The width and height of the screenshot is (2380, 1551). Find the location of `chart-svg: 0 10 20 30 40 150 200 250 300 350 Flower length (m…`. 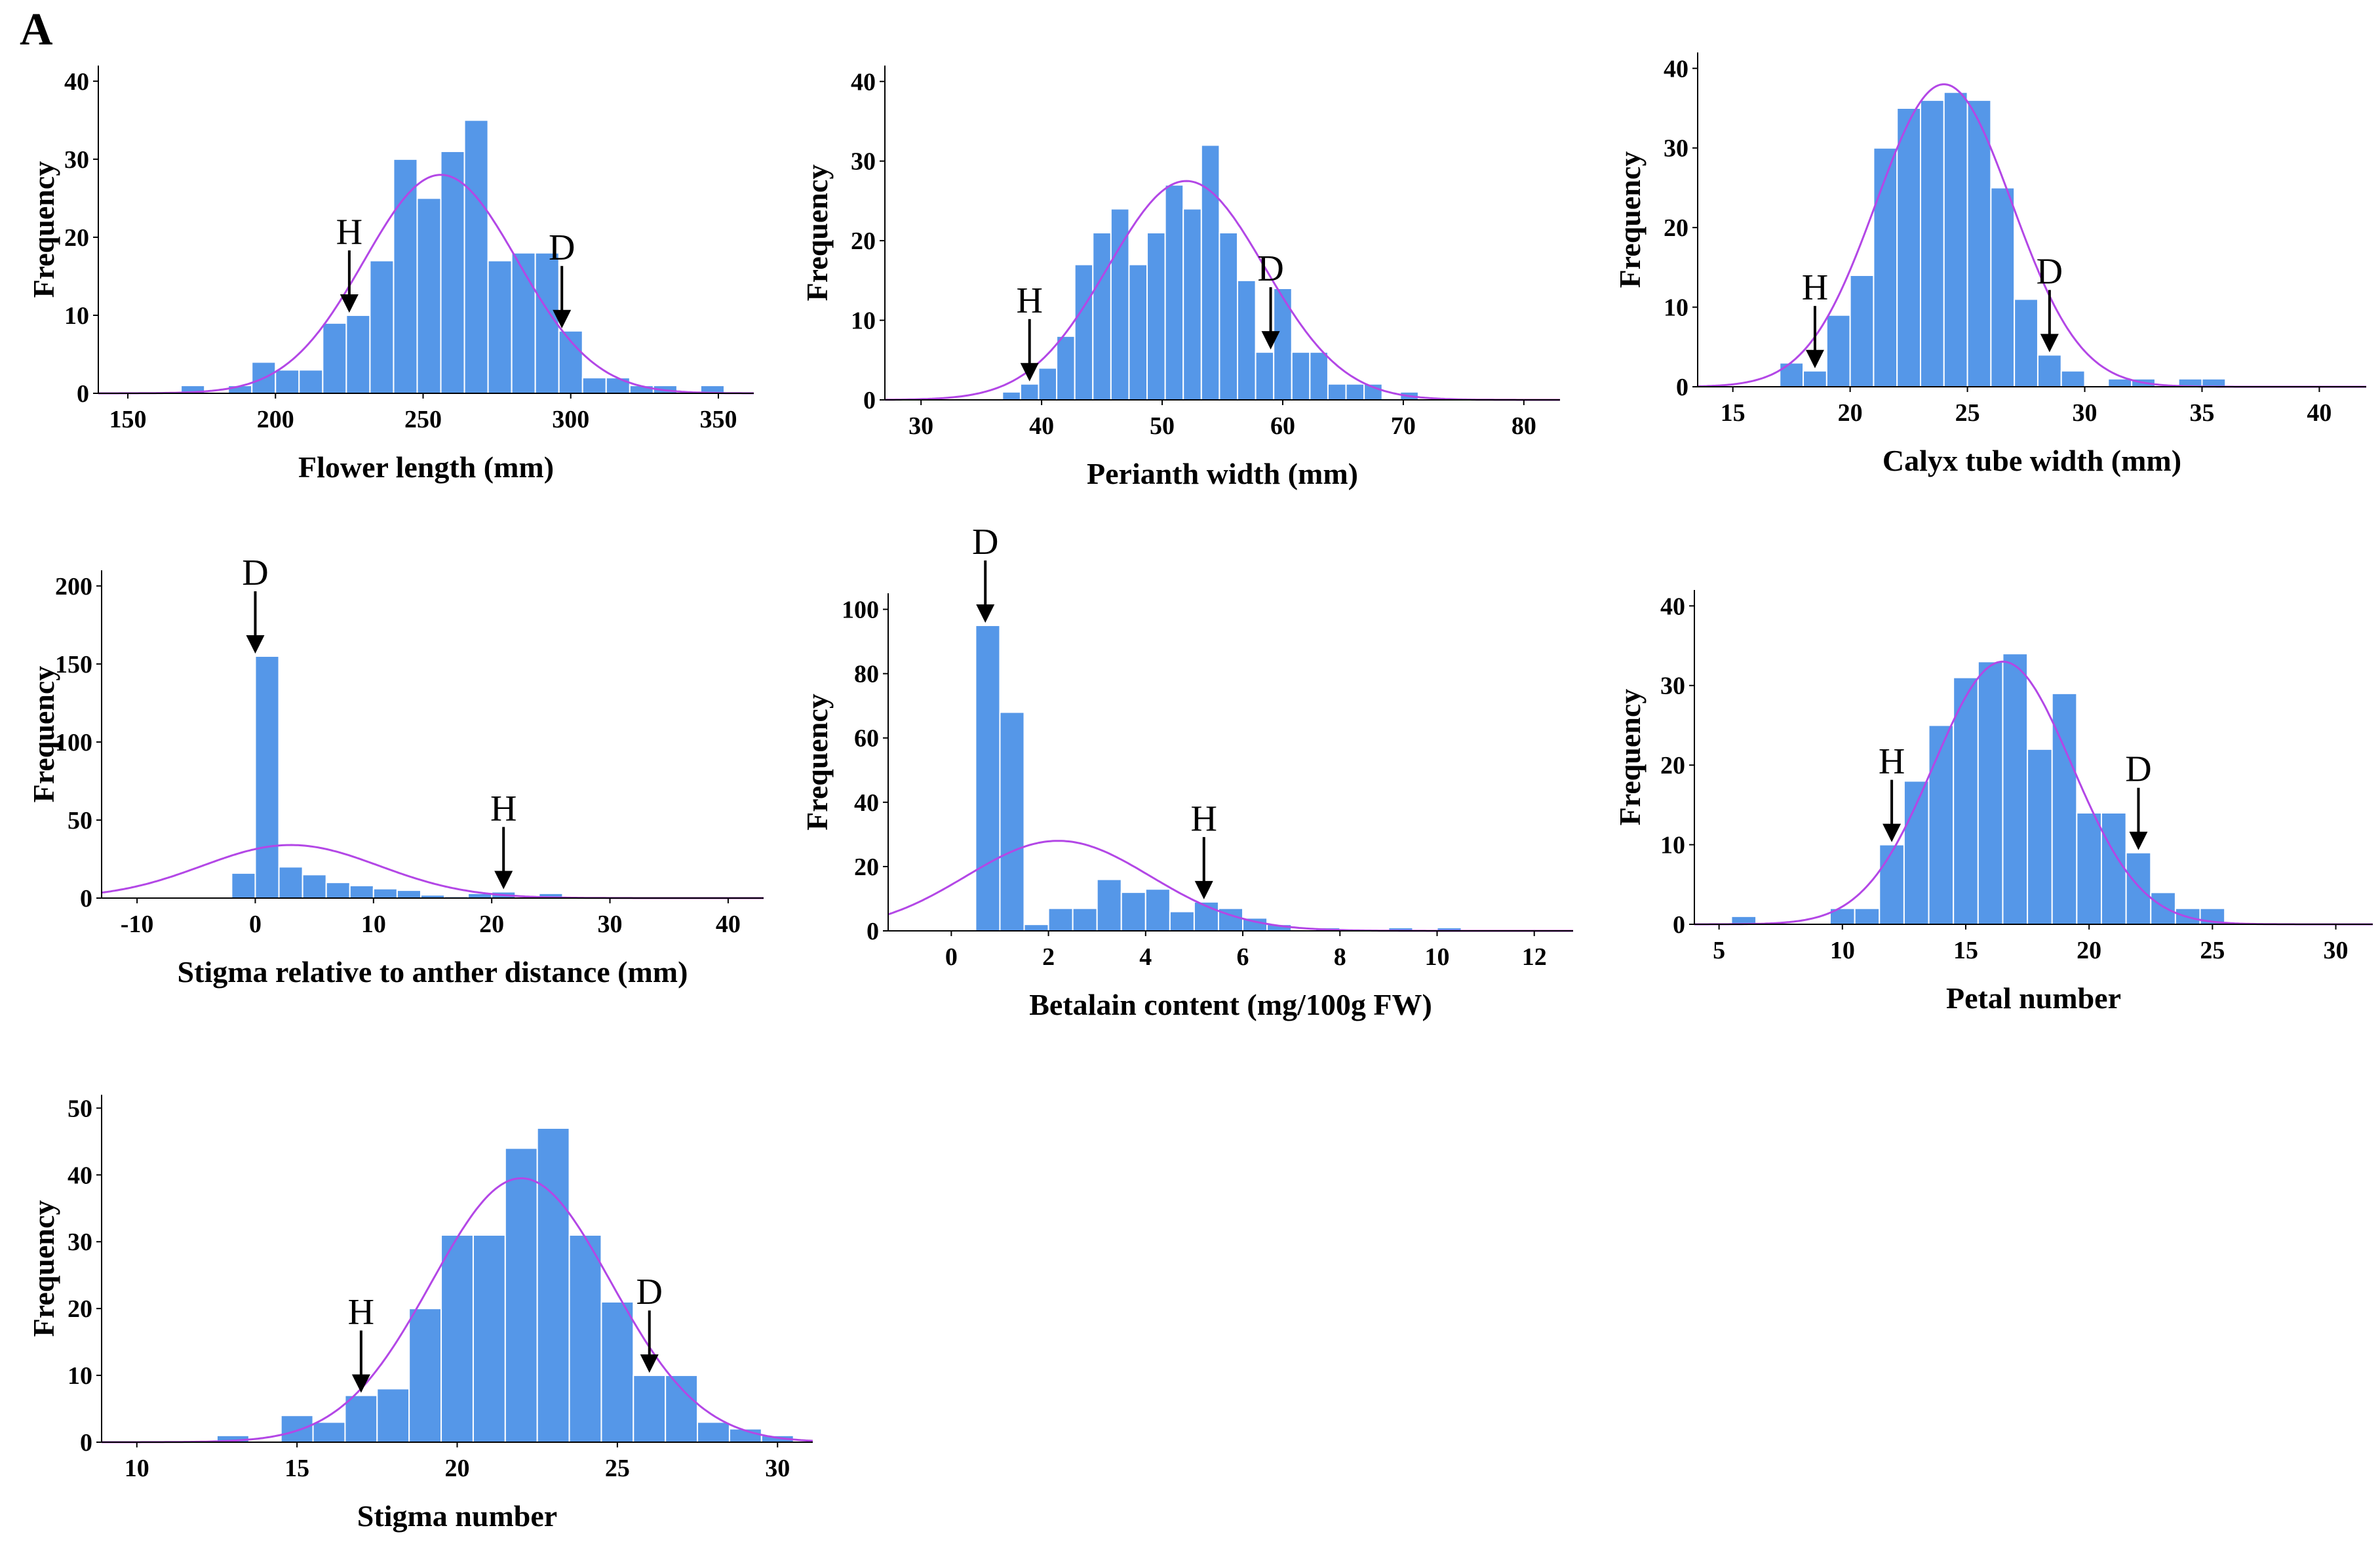

chart-svg: 0 10 20 30 40 150 200 250 300 350 Flower length (m… is located at coordinates (390, 275).